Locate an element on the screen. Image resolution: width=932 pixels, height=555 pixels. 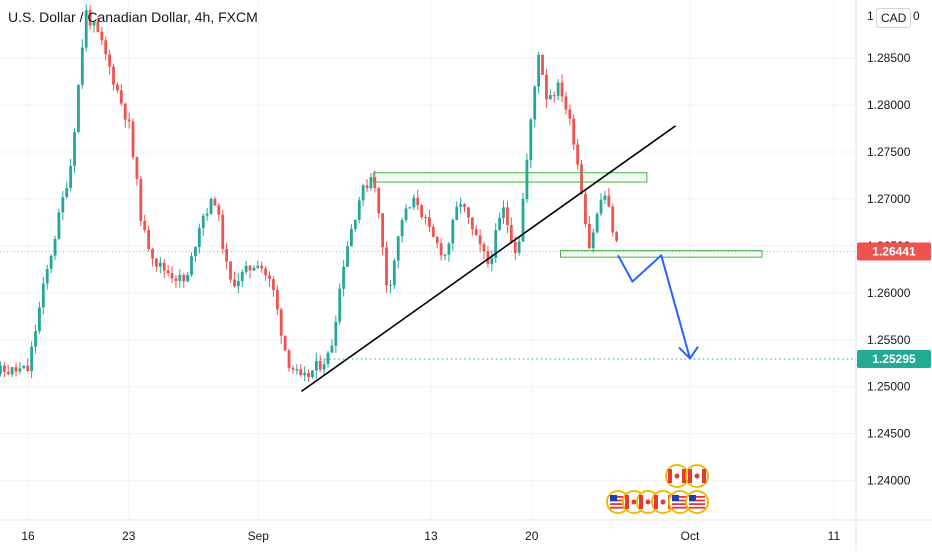
x-tick-label: 16 is located at coordinates (28, 536).